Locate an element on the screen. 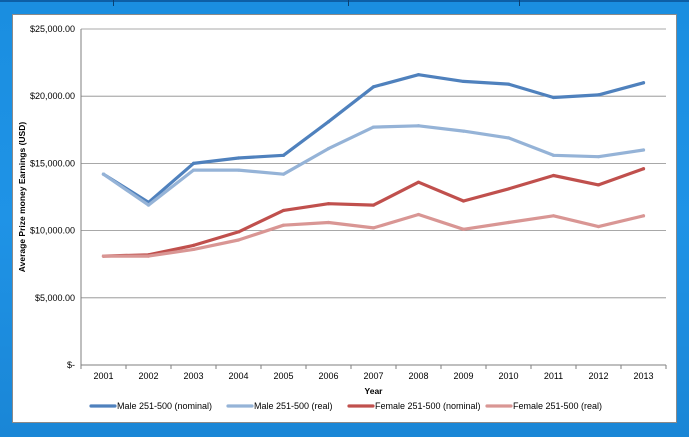 The height and width of the screenshot is (437, 689). x-tick-label: 2003 is located at coordinates (193, 376).